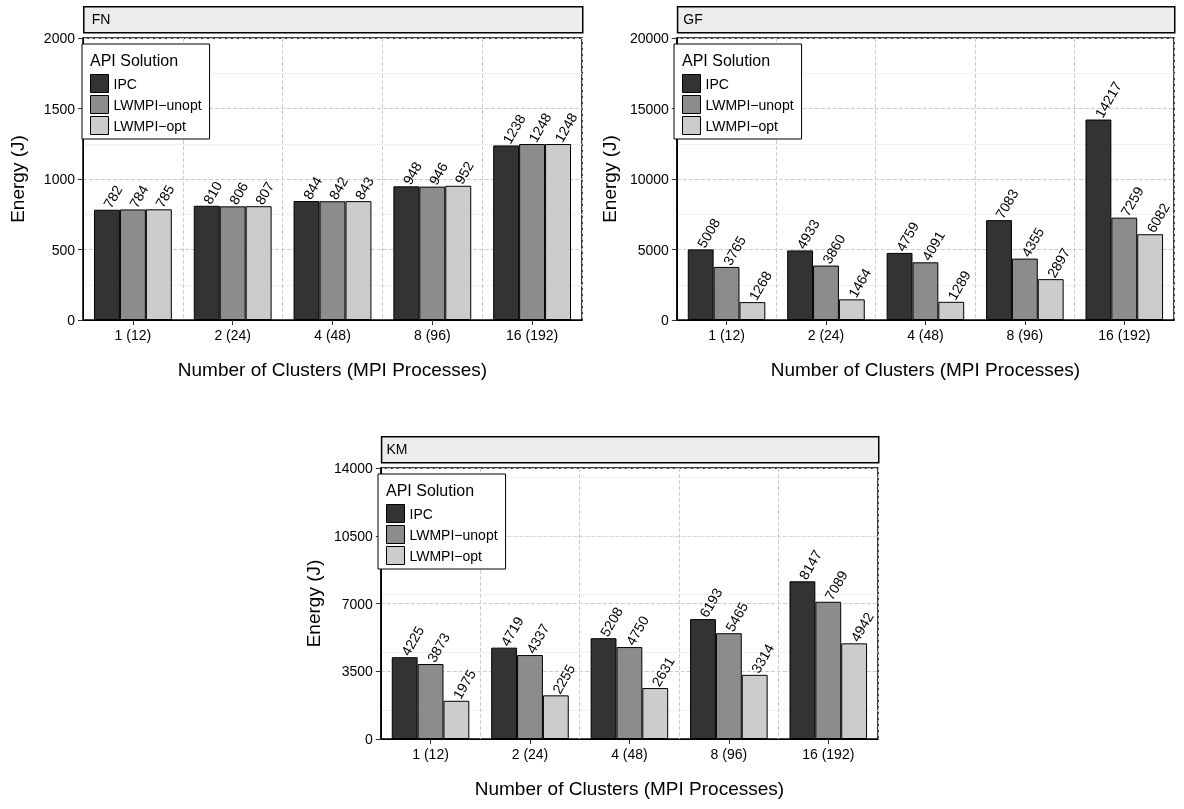 This screenshot has width=1184, height=809. I want to click on y-tick-label: 15000, so click(649, 108).